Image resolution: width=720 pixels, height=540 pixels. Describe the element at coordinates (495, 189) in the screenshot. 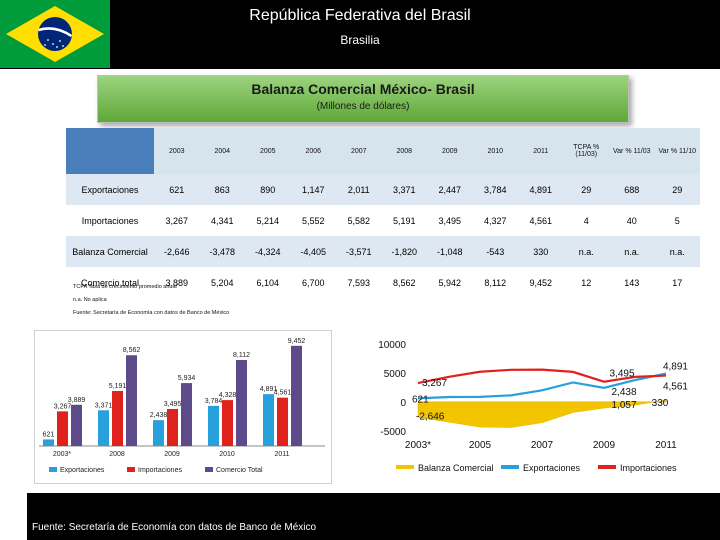

I see `table-cell: 3,784` at that location.